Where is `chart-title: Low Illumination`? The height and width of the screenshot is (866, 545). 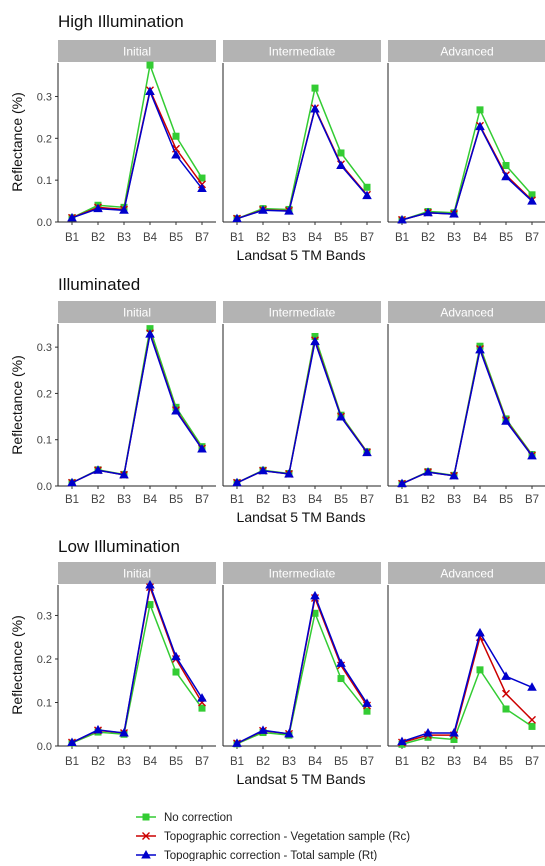
chart-title: Low Illumination is located at coordinates (119, 546).